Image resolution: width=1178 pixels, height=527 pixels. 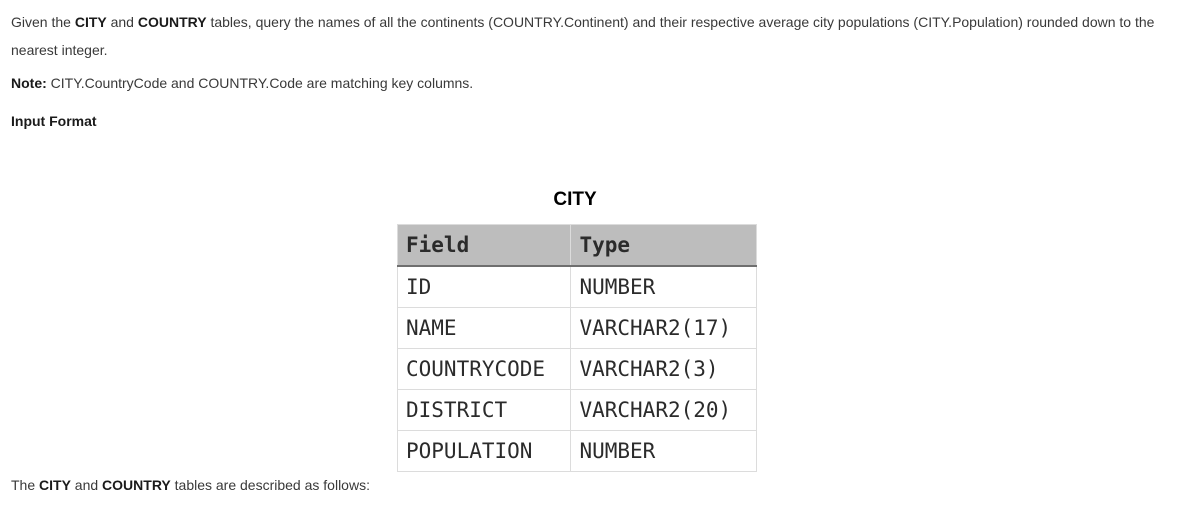 What do you see at coordinates (663, 245) in the screenshot?
I see `header-type: Type` at bounding box center [663, 245].